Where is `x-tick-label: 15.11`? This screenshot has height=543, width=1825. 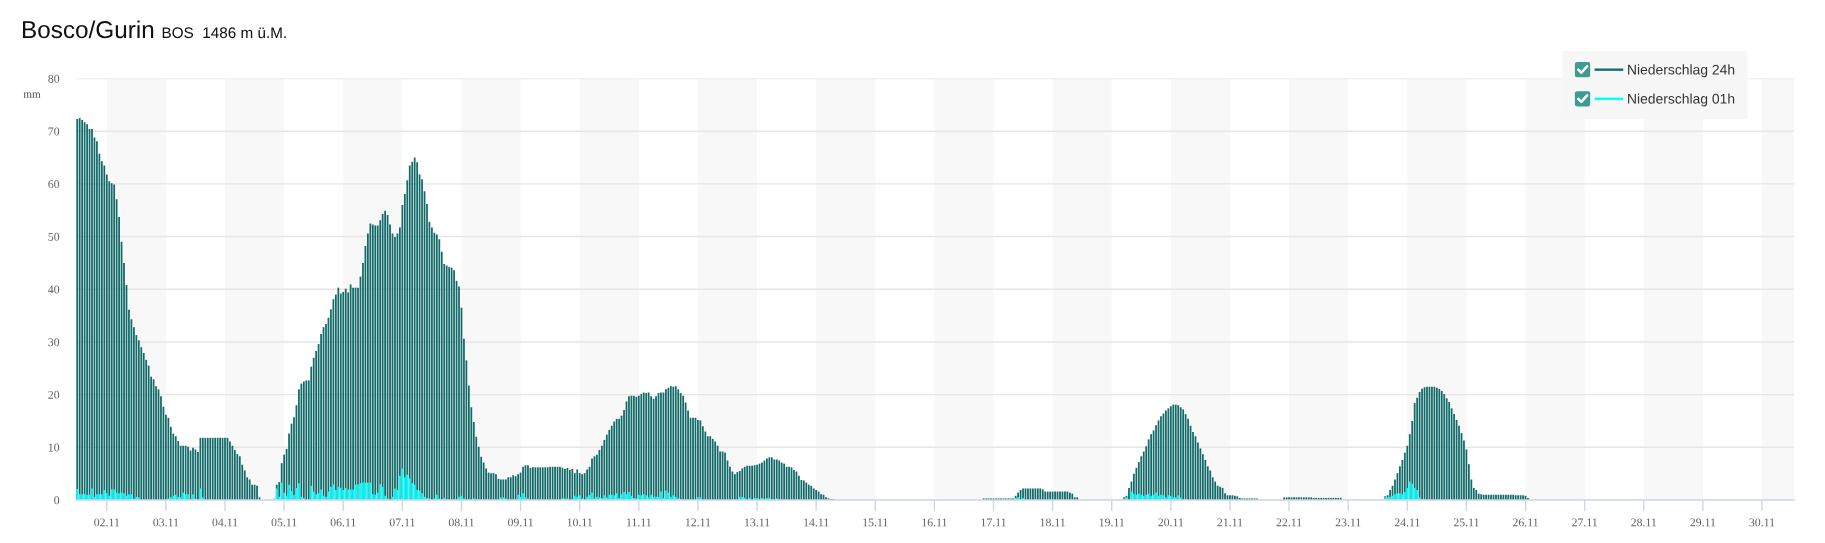
x-tick-label: 15.11 is located at coordinates (875, 522).